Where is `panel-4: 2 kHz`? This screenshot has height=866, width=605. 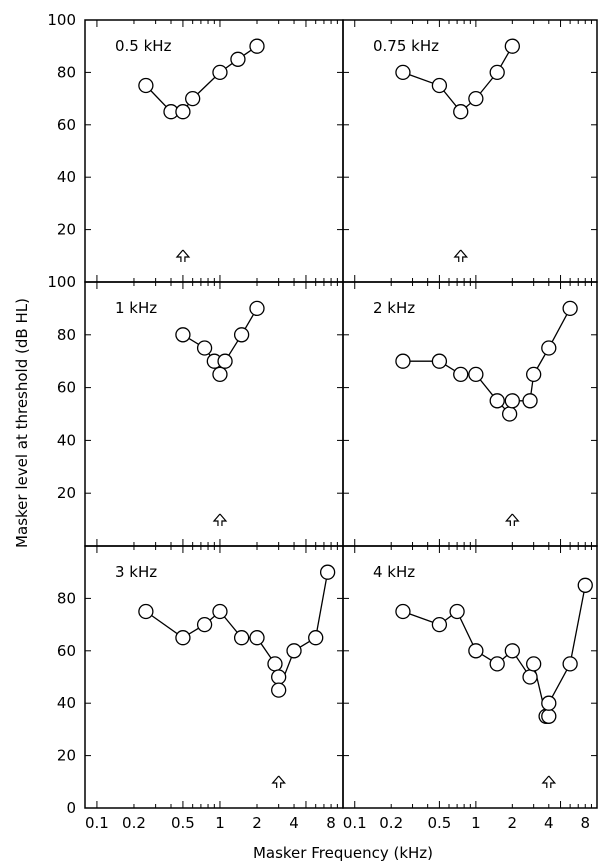
panel-4: 2 kHz is located at coordinates (470, 414).